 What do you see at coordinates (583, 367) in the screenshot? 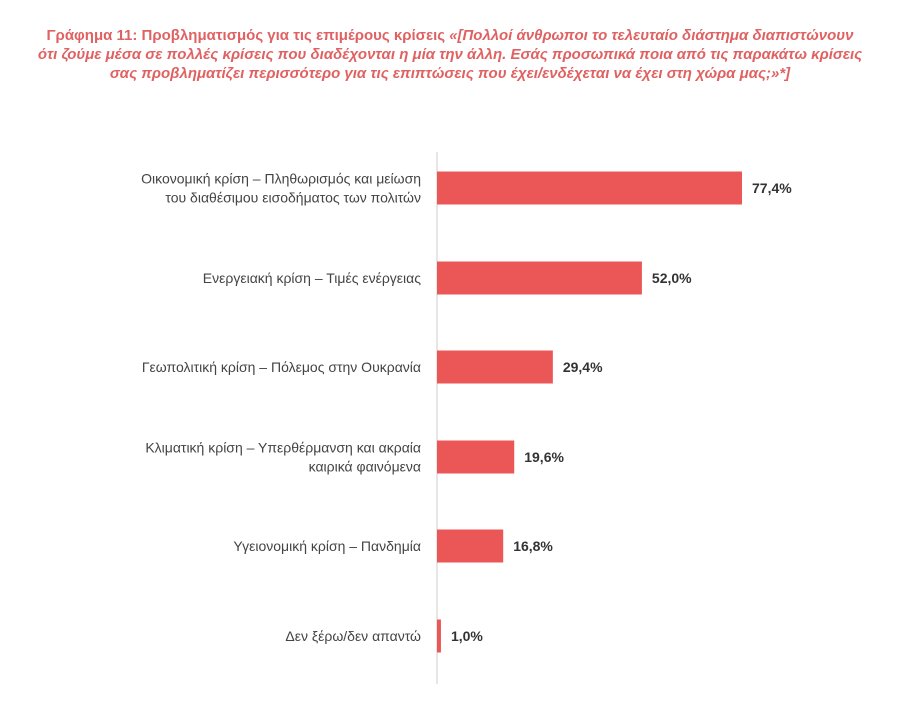
I see `value-label-2: 29,4%` at bounding box center [583, 367].